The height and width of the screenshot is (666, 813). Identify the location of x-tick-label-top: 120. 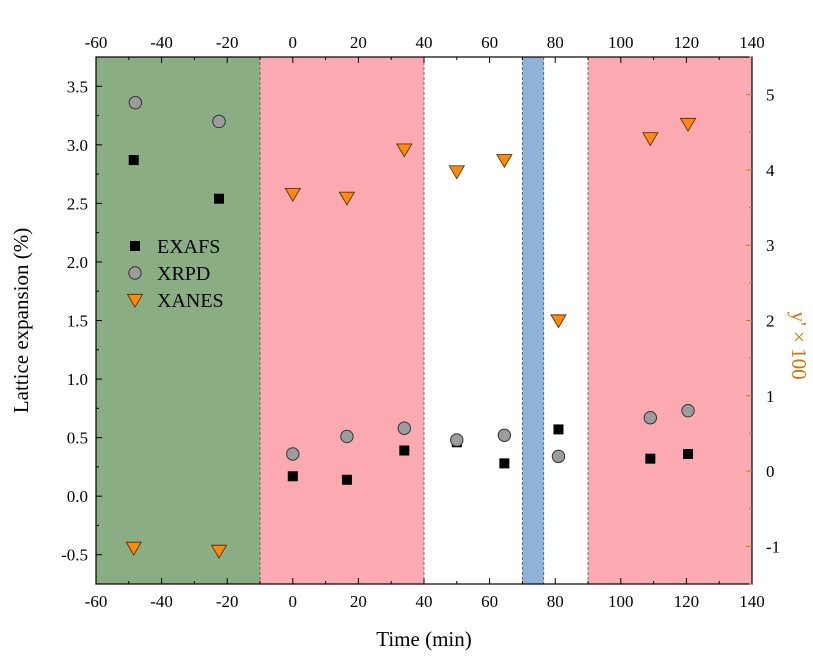
(687, 42).